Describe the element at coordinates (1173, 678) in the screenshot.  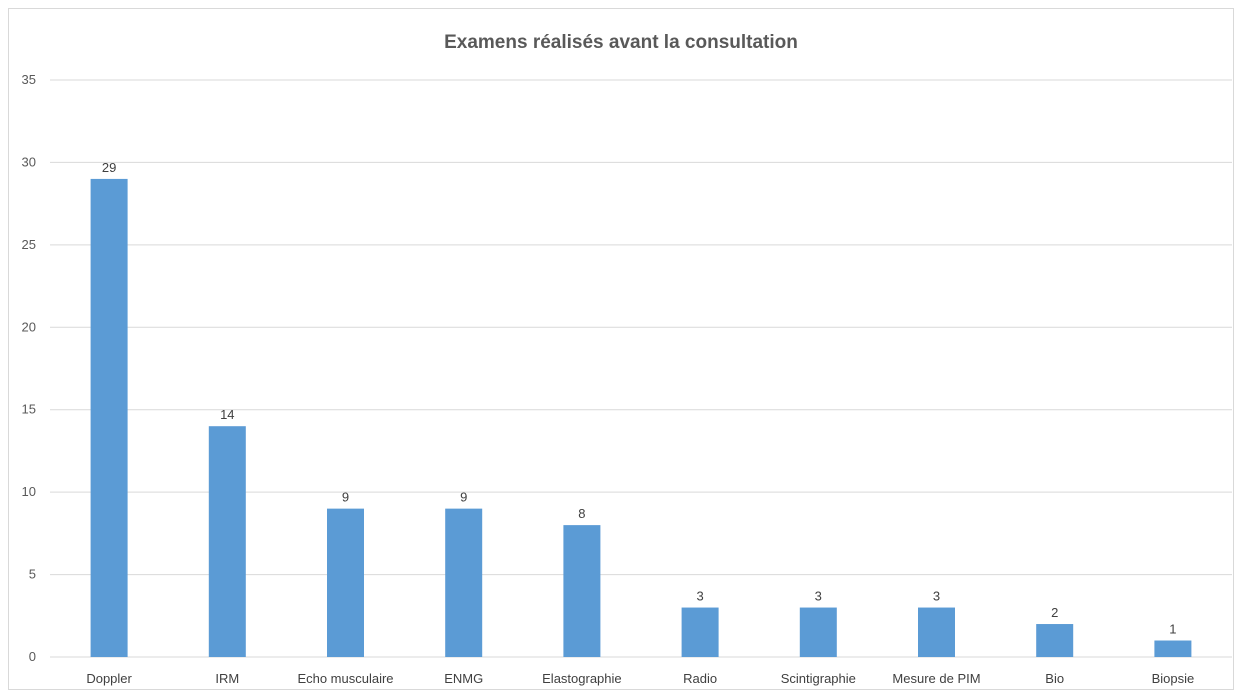
I see `x-tick-label: Biopsie` at that location.